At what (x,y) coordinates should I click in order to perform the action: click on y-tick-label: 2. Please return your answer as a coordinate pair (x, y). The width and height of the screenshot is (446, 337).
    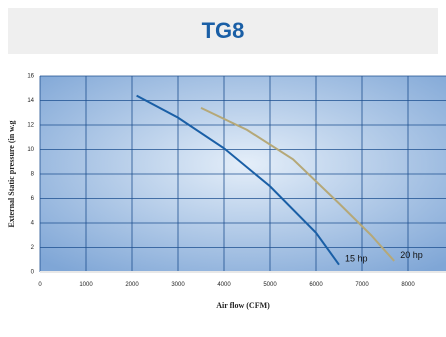
    Looking at the image, I should click on (33, 248).